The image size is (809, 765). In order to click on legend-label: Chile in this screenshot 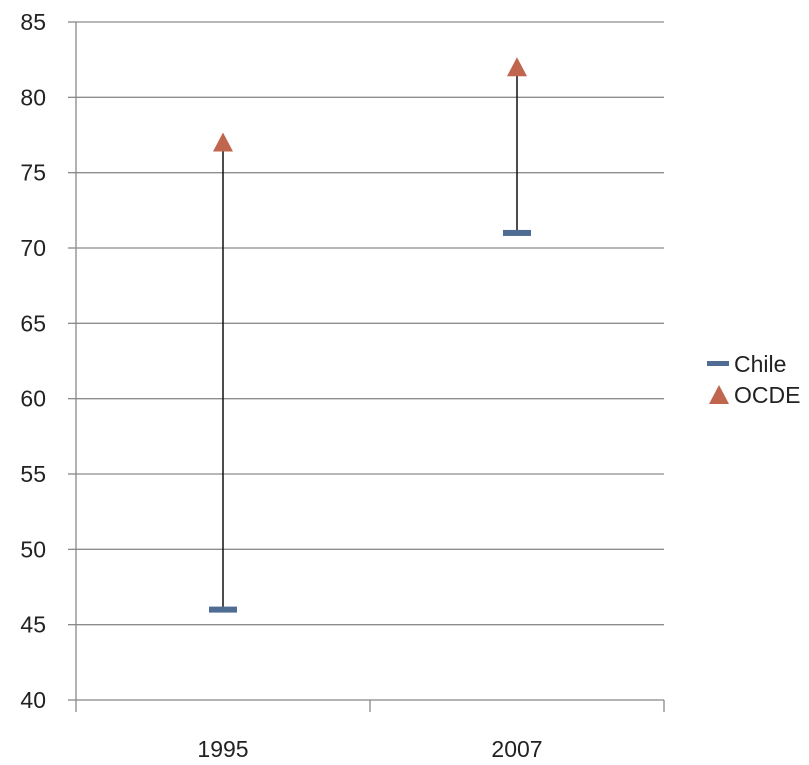, I will do `click(760, 364)`.